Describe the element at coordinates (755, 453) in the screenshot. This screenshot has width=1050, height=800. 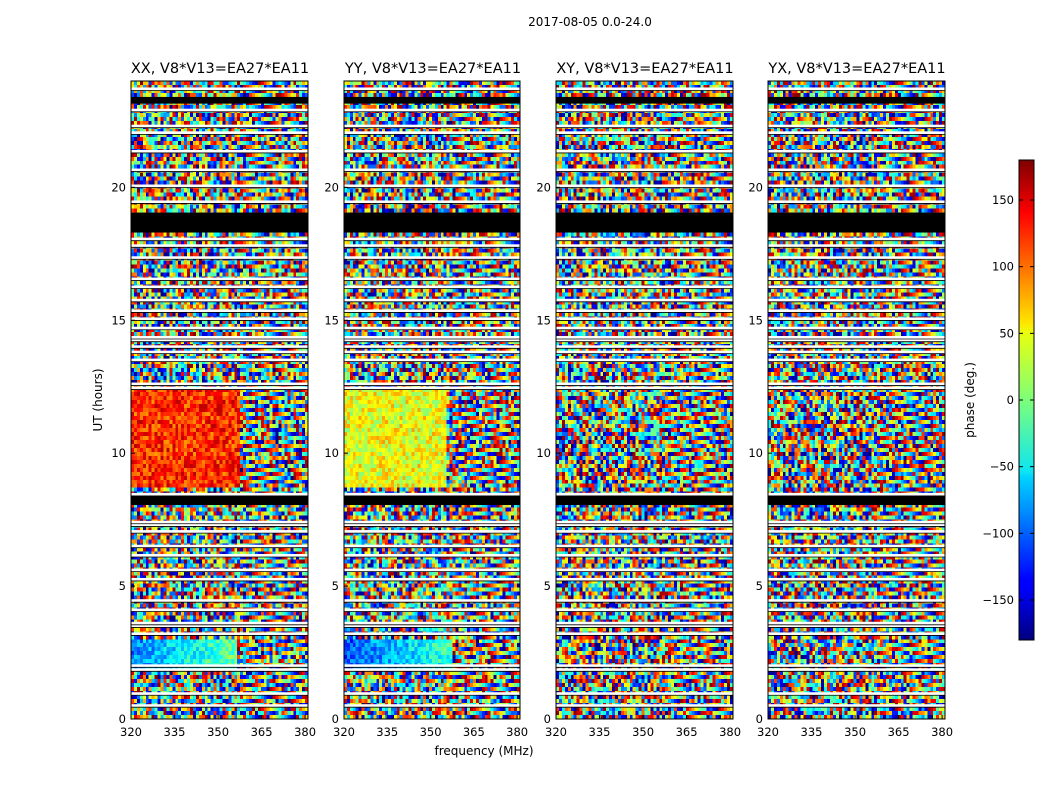
I see `y-tick-label: 10` at that location.